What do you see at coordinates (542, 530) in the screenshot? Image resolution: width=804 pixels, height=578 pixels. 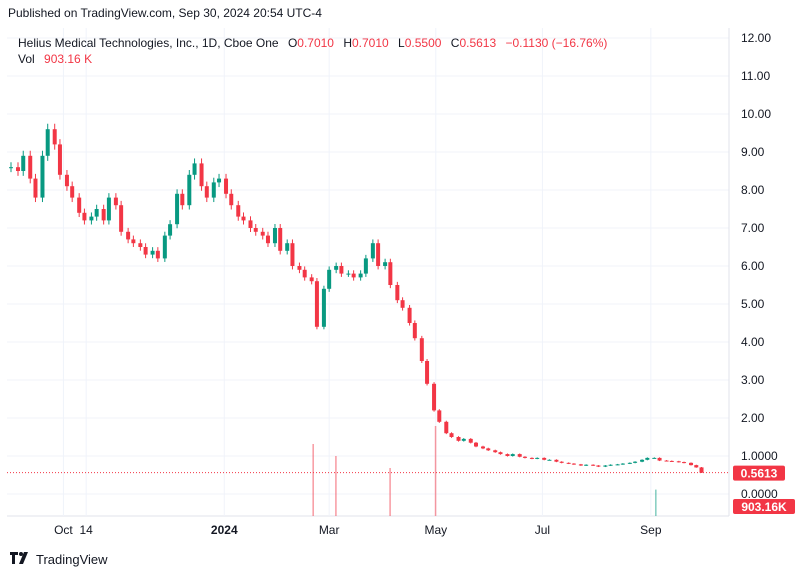 I see `x-tick-label: Jul` at bounding box center [542, 530].